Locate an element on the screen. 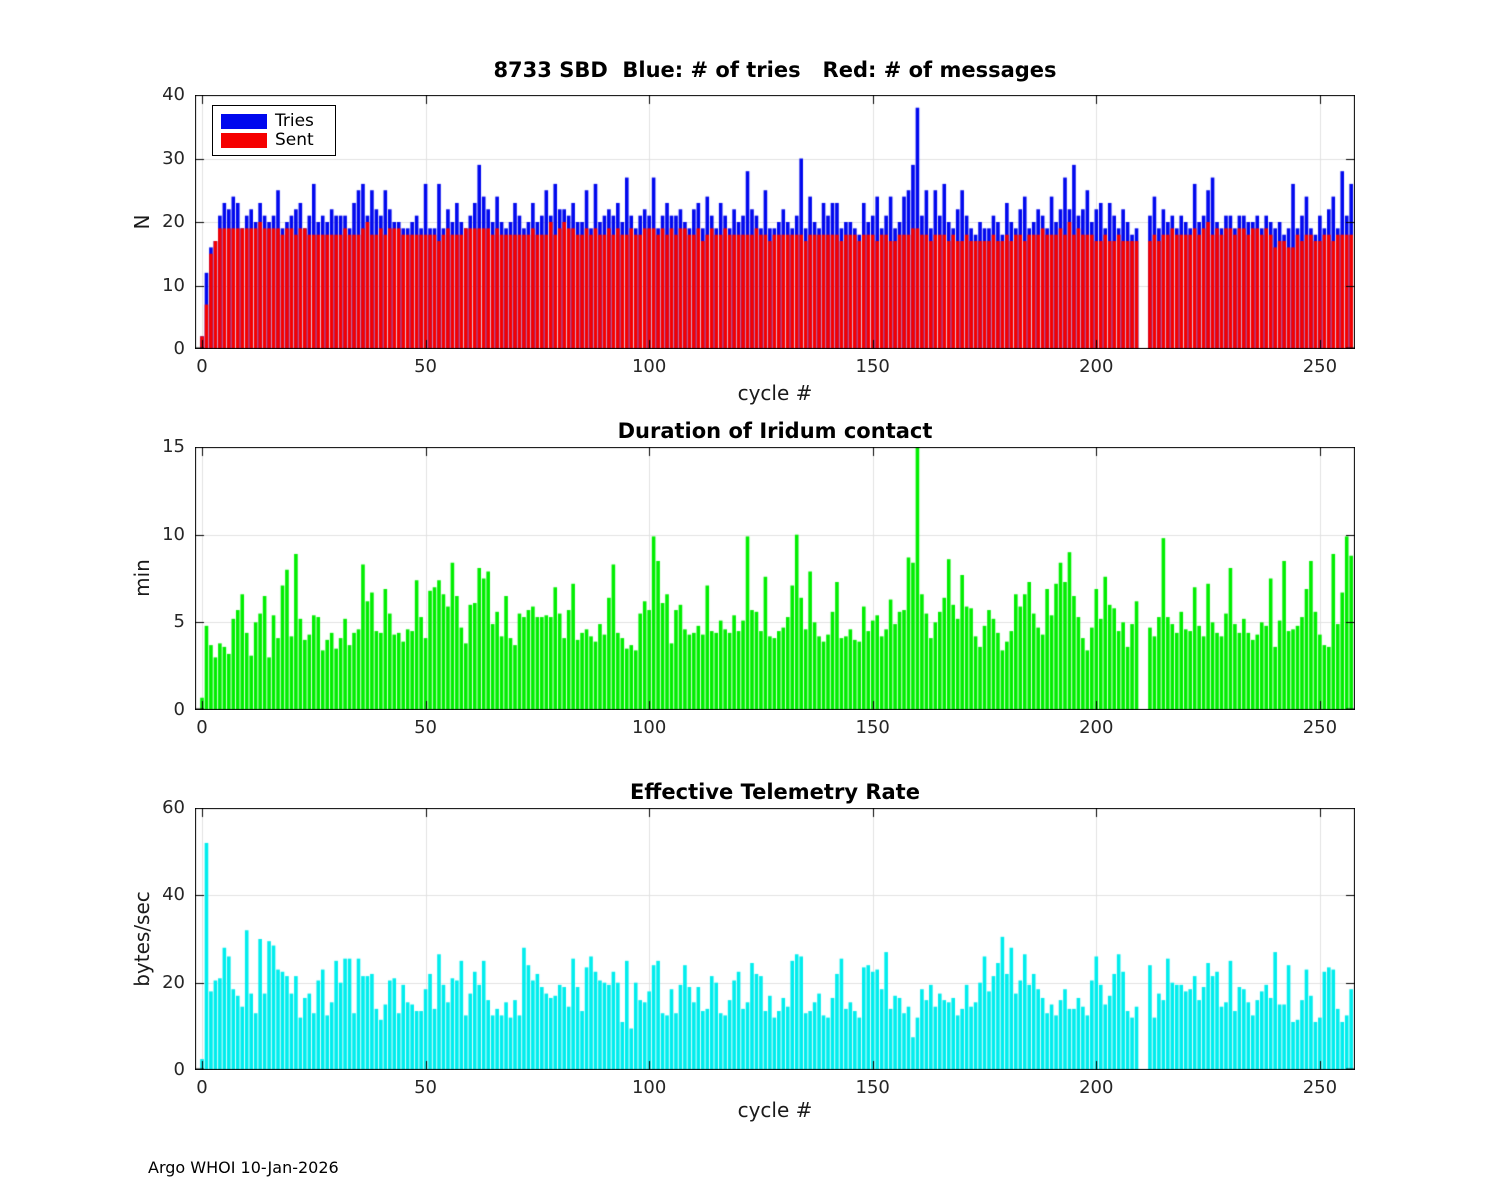  y-axis-label-min: min is located at coordinates (142, 578).